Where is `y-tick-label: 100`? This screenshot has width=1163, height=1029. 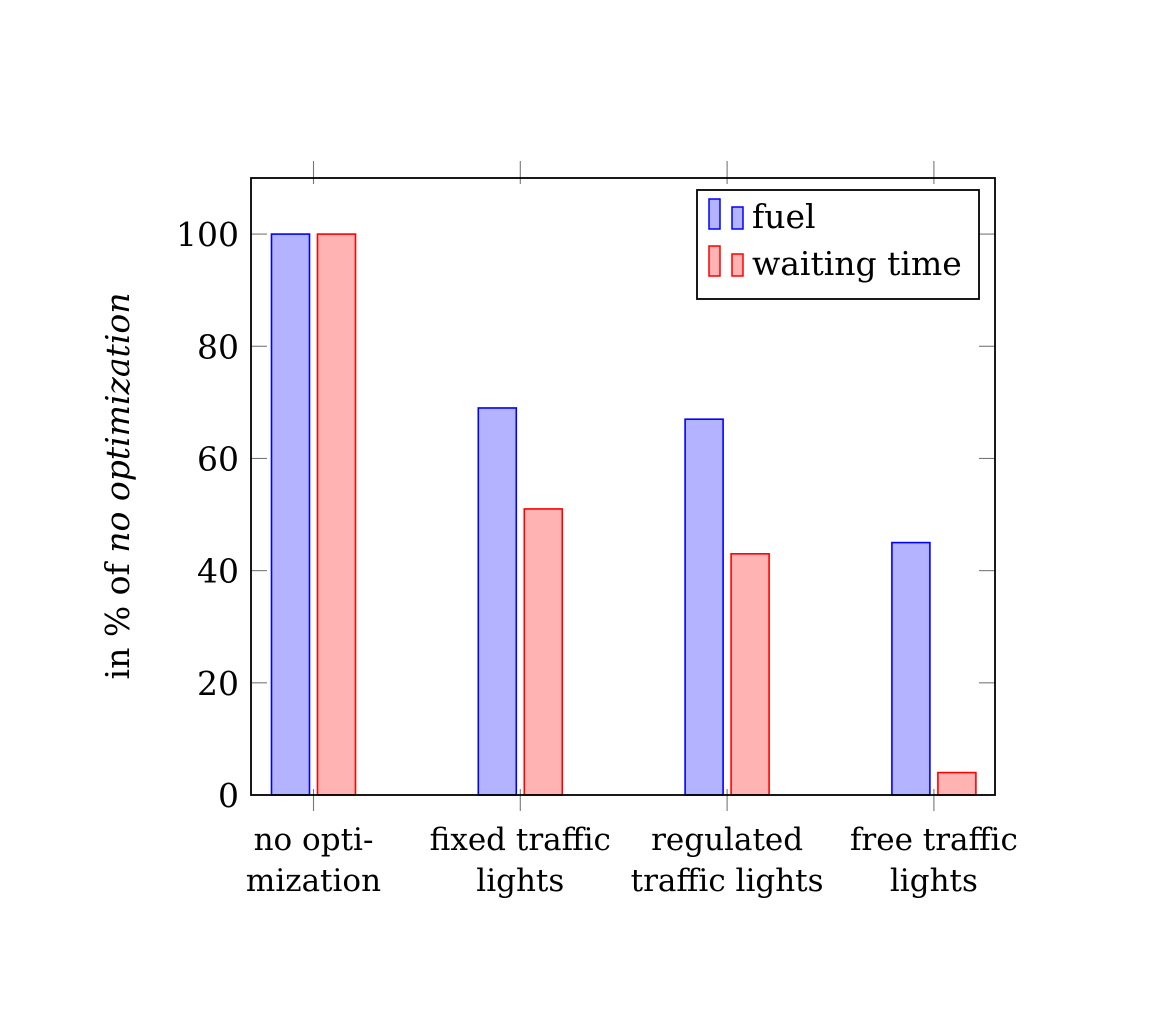
y-tick-label: 100 is located at coordinates (207, 234).